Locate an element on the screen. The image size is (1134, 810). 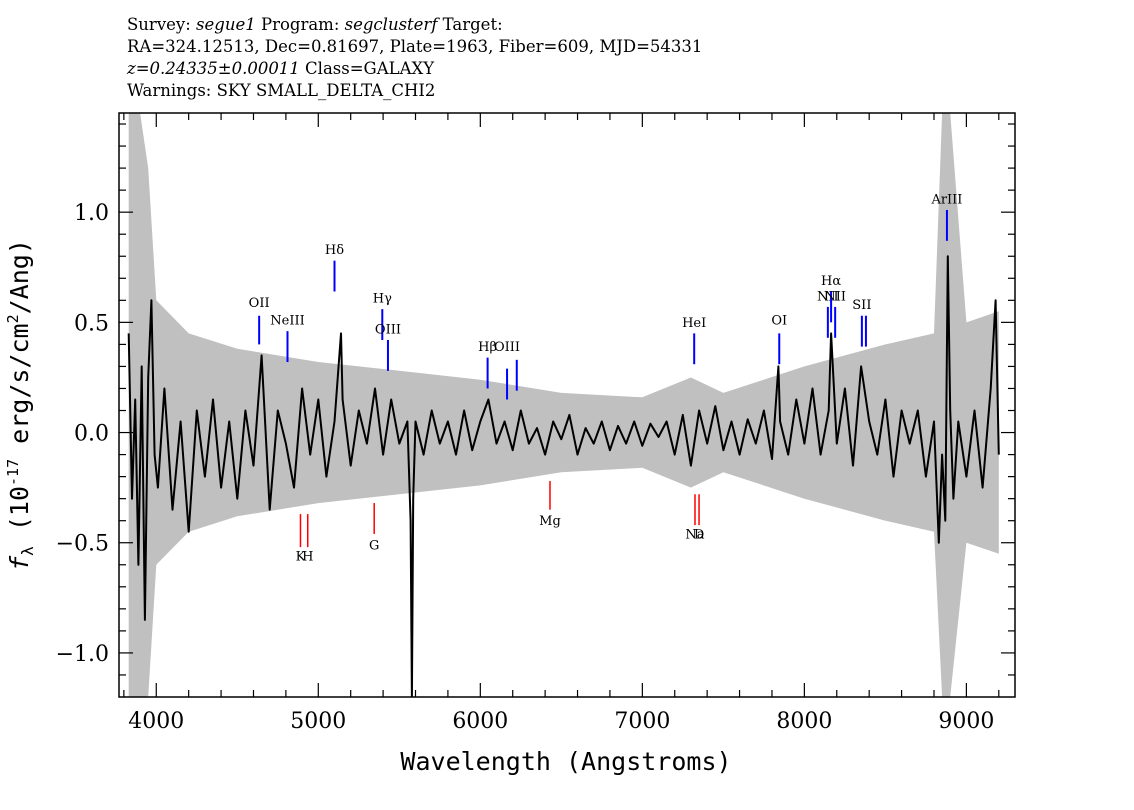
emission-line-label: Hγ is located at coordinates (382, 299).